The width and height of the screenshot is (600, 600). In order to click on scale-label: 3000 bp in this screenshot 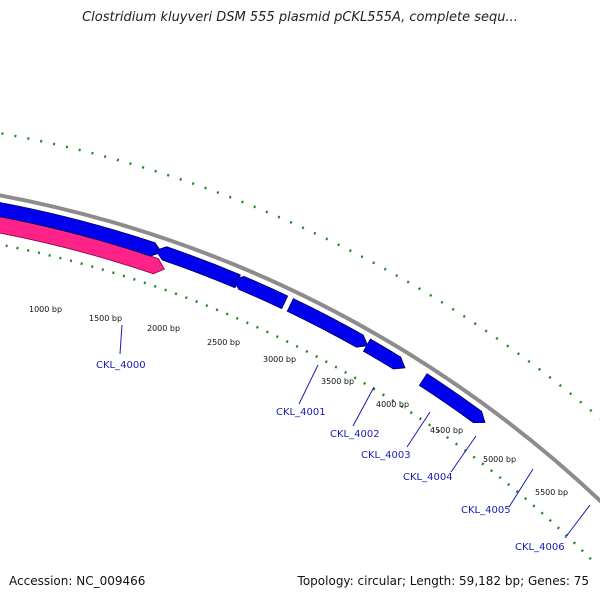, I will do `click(279, 359)`.